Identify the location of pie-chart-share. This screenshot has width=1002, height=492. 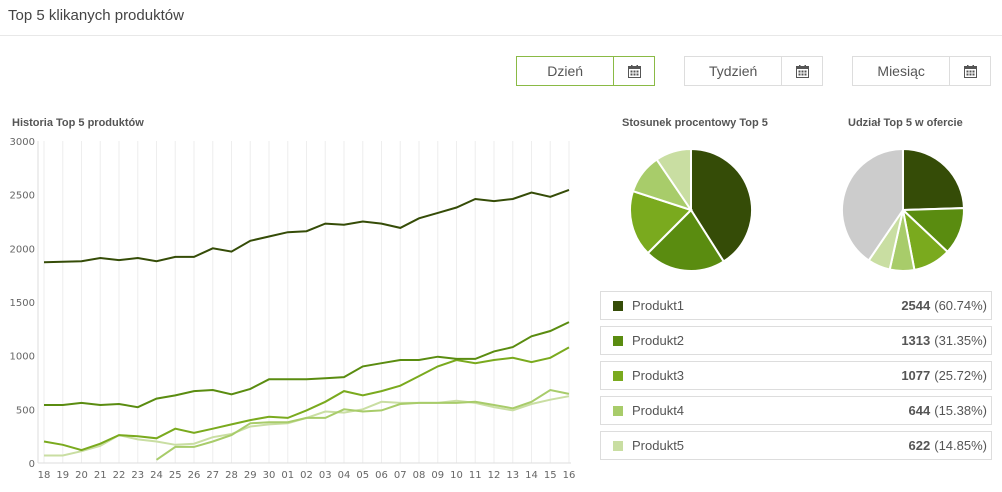
(691, 209).